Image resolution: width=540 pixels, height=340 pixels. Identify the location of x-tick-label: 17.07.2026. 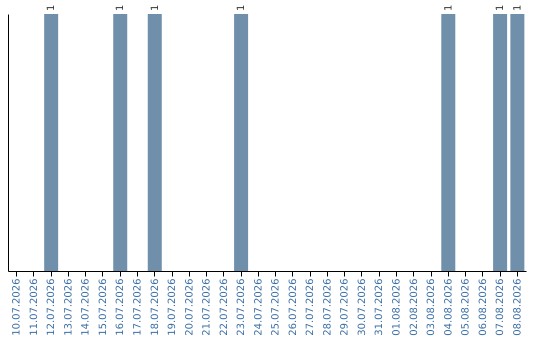
(138, 307).